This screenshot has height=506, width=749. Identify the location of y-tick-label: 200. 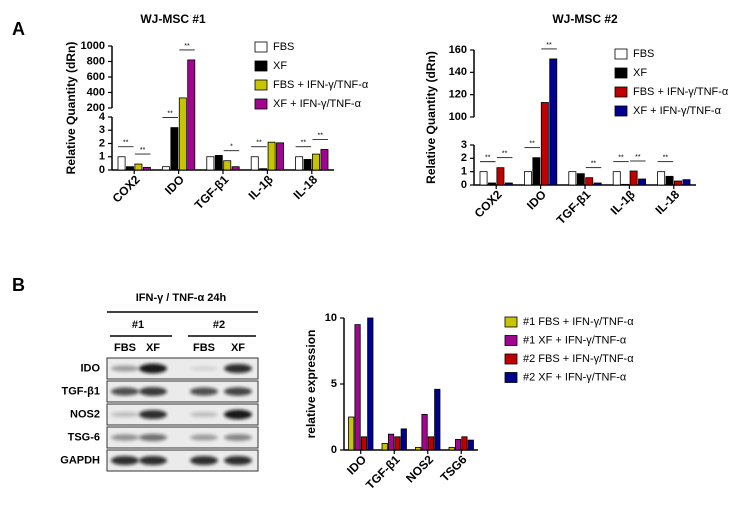
(96, 108).